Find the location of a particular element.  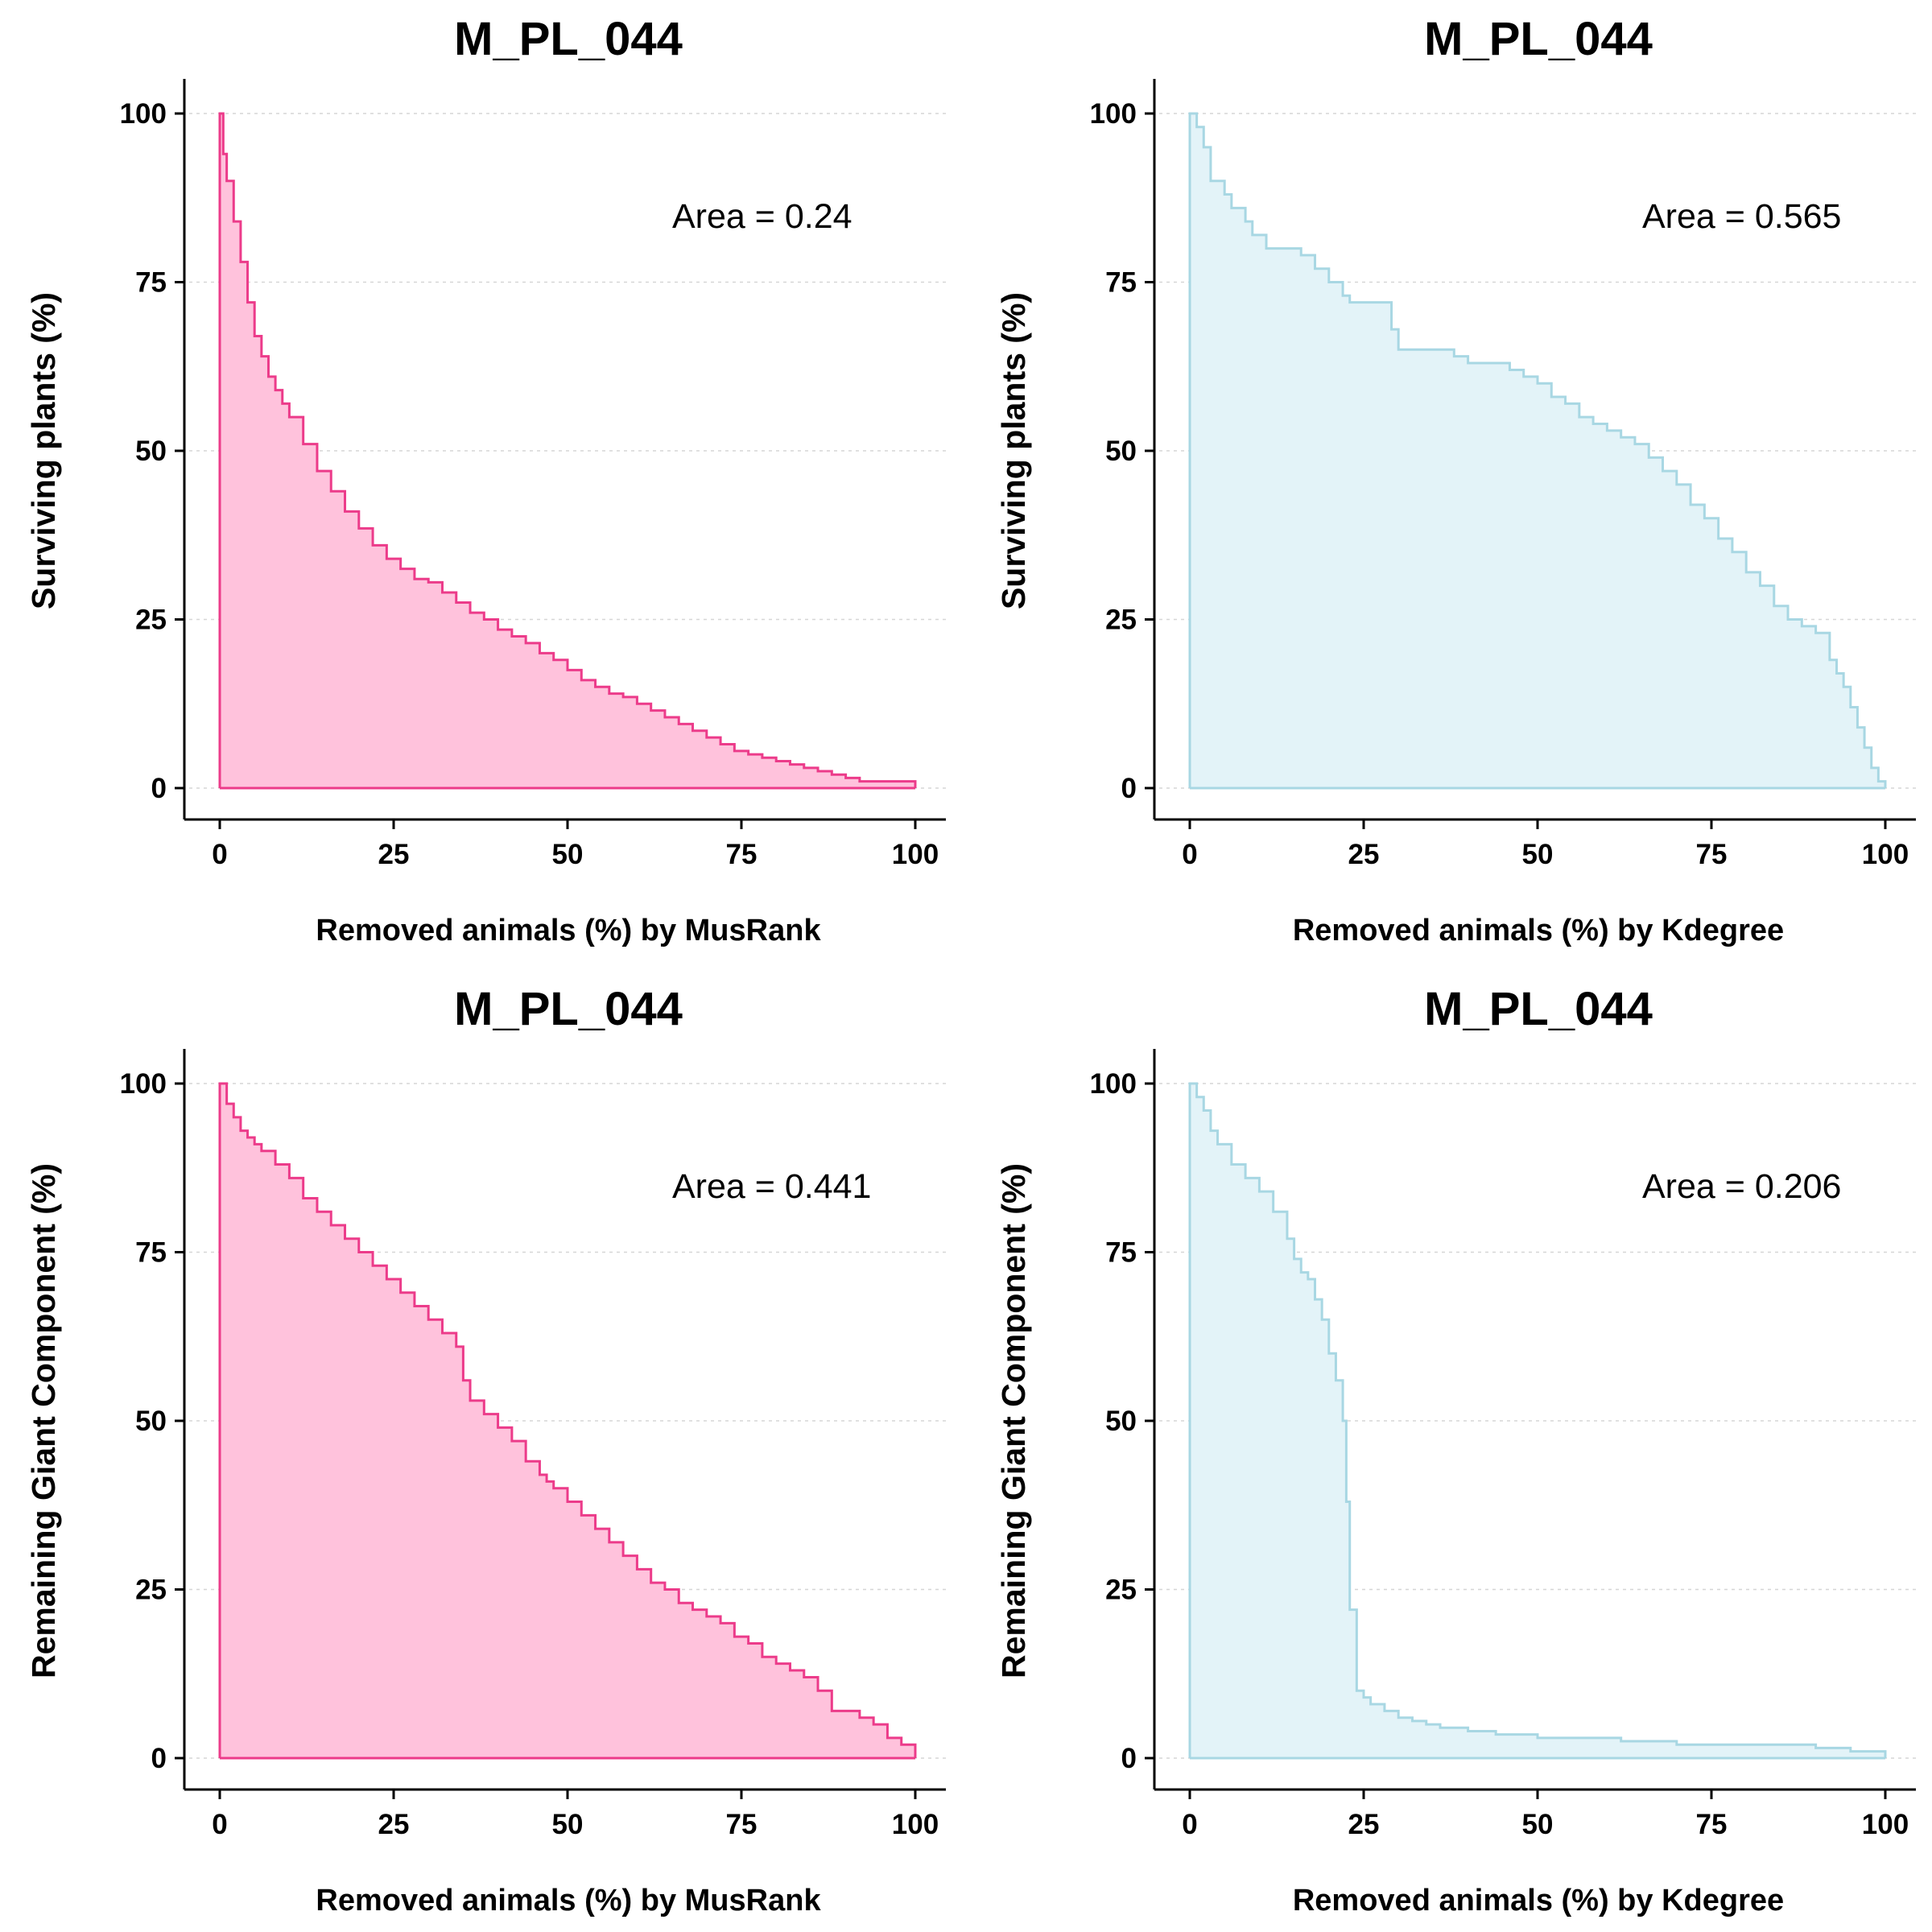

area-annotation: Area = 0.24 is located at coordinates (762, 216).